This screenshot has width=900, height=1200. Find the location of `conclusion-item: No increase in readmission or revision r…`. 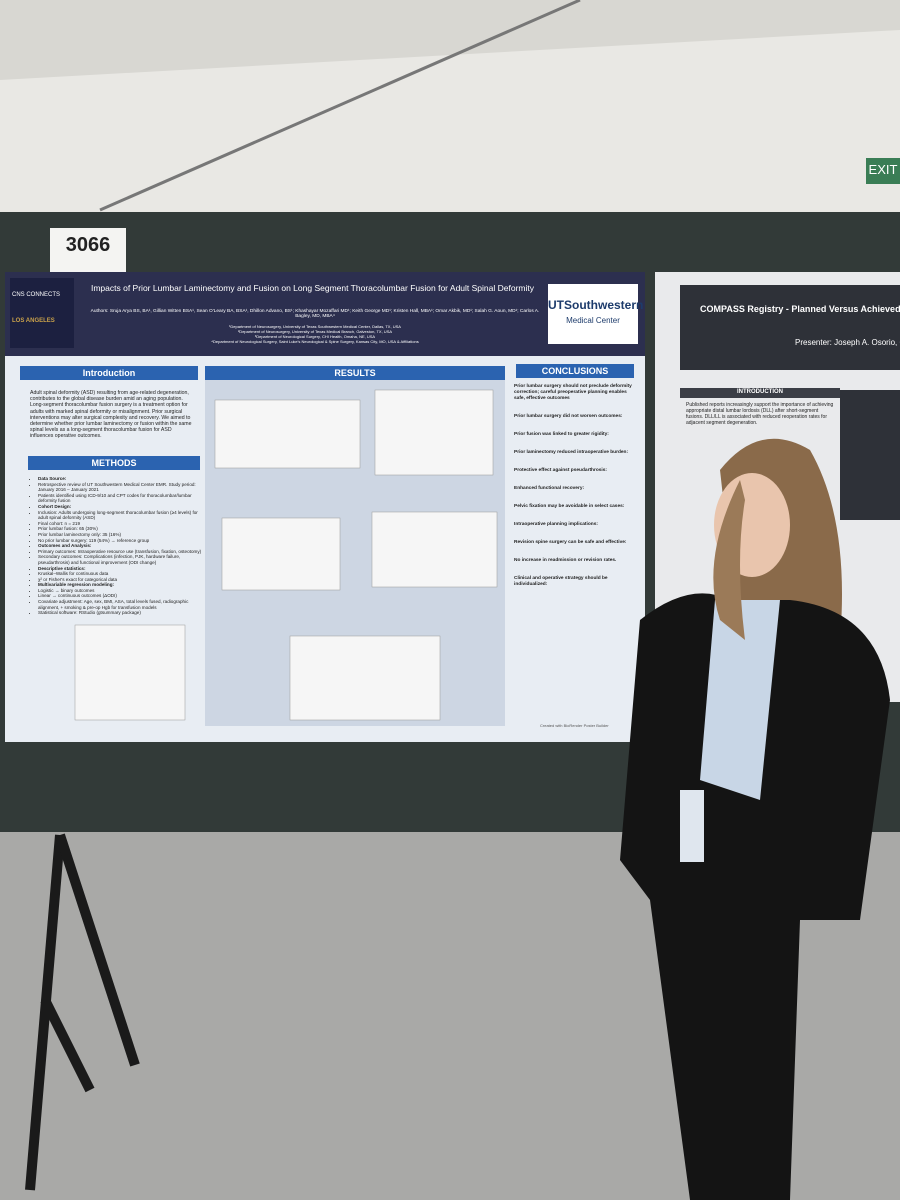

conclusion-item: No increase in readmission or revision r… is located at coordinates (565, 560).